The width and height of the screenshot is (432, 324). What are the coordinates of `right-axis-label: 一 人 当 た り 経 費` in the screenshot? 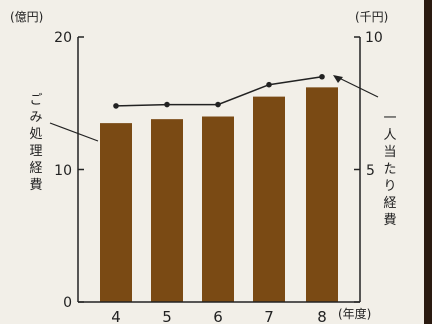 It's located at (389, 169).